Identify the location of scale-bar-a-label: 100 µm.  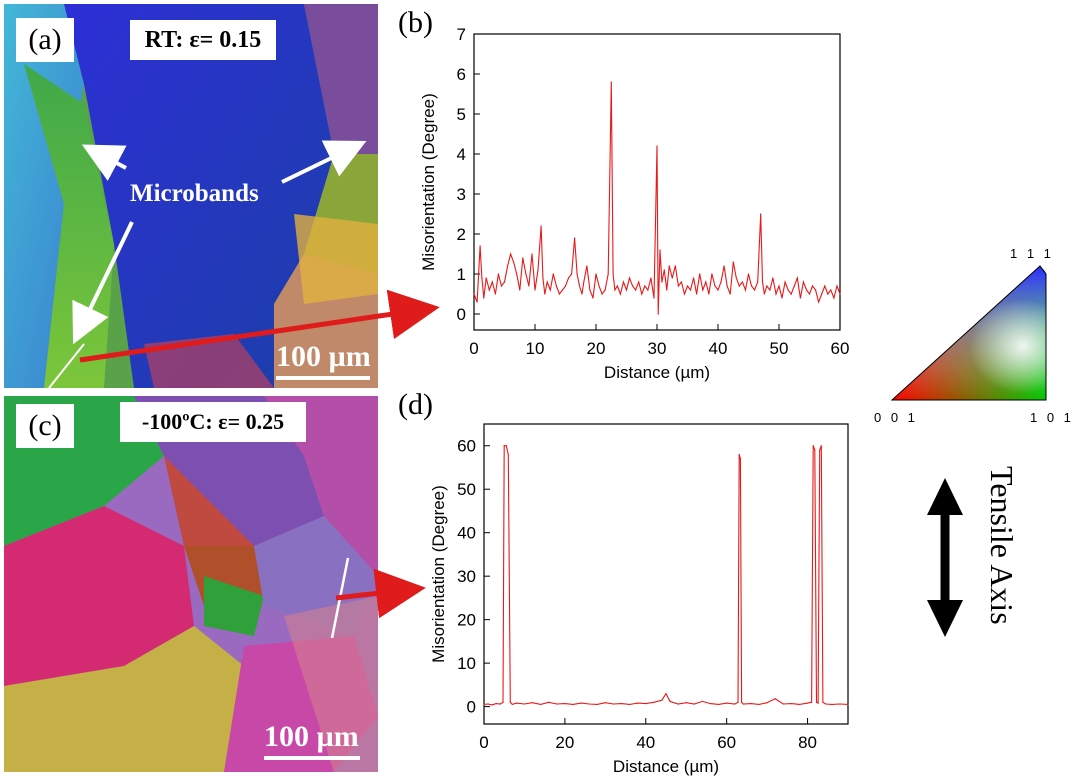
(323, 356).